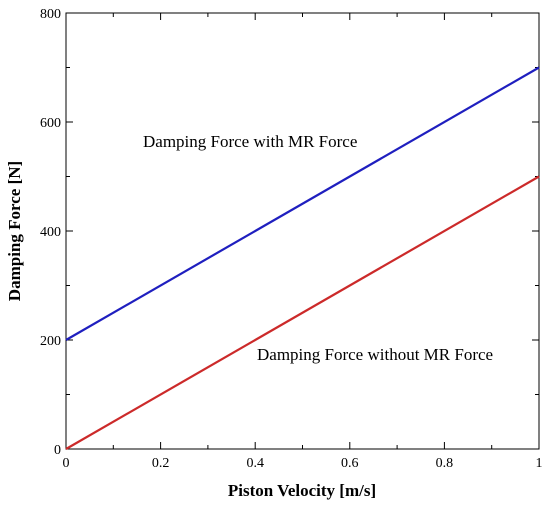  I want to click on y-tick-label: 200, so click(50, 341).